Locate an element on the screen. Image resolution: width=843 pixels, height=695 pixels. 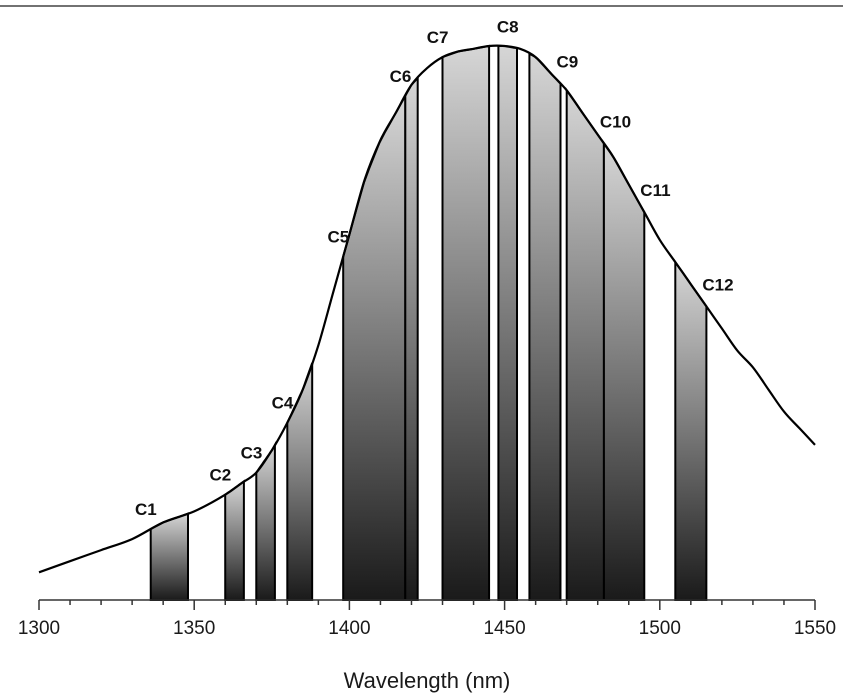
x-tick-label: 1500 is located at coordinates (660, 628).